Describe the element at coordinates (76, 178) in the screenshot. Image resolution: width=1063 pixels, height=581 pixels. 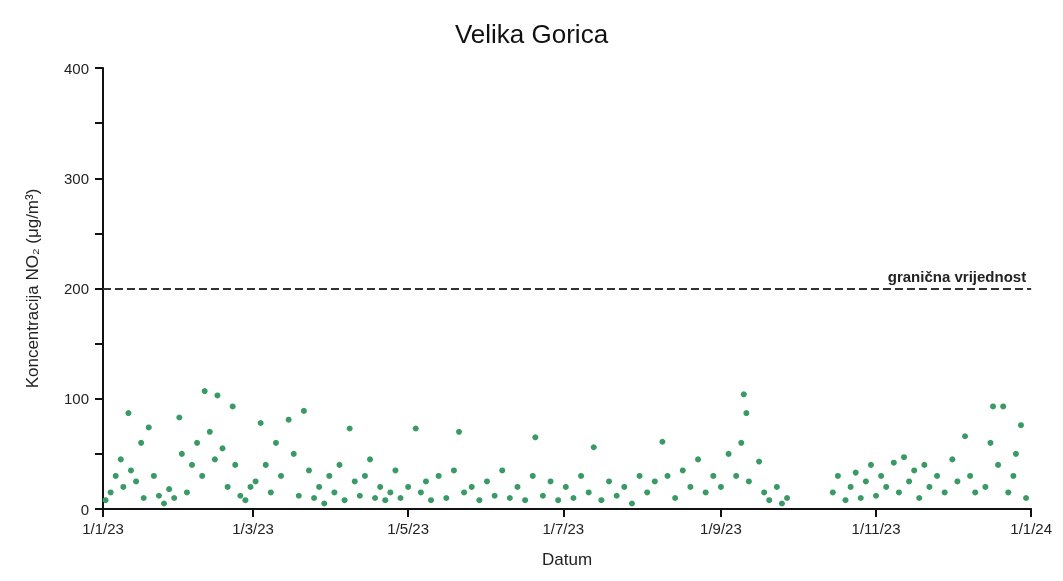
I see `y-tick-label: 300` at that location.